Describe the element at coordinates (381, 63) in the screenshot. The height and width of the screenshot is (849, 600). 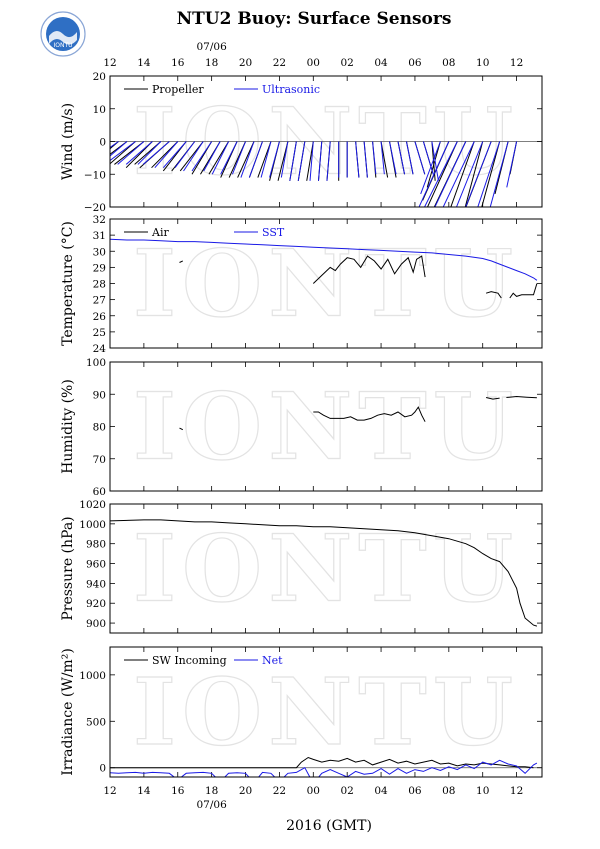
I see `top-x-tick-label: 04` at that location.